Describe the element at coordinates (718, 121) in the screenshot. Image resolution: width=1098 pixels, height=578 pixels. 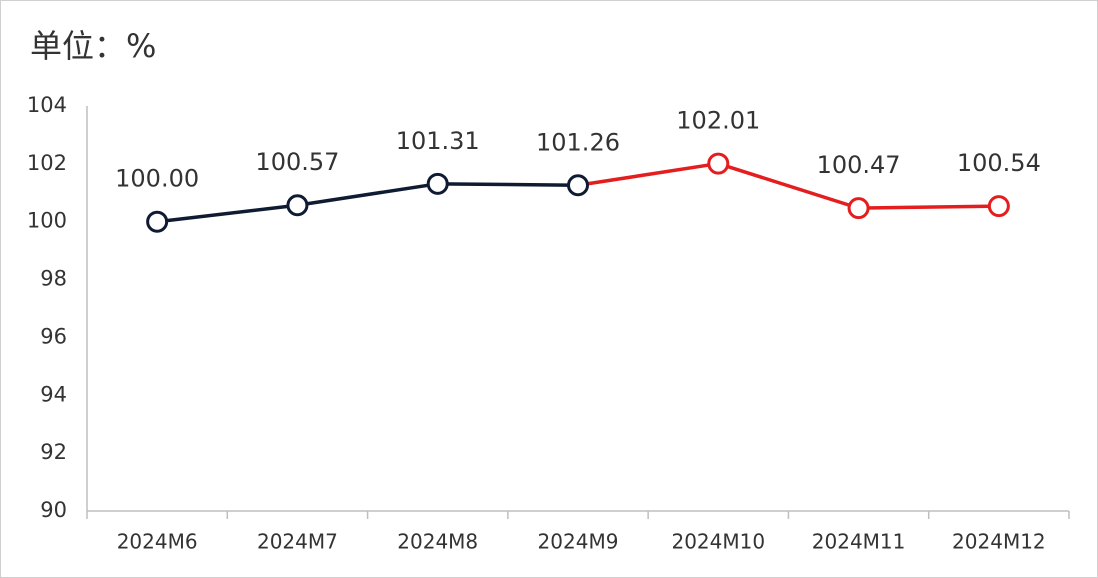
I see `data-label: 102.01` at that location.